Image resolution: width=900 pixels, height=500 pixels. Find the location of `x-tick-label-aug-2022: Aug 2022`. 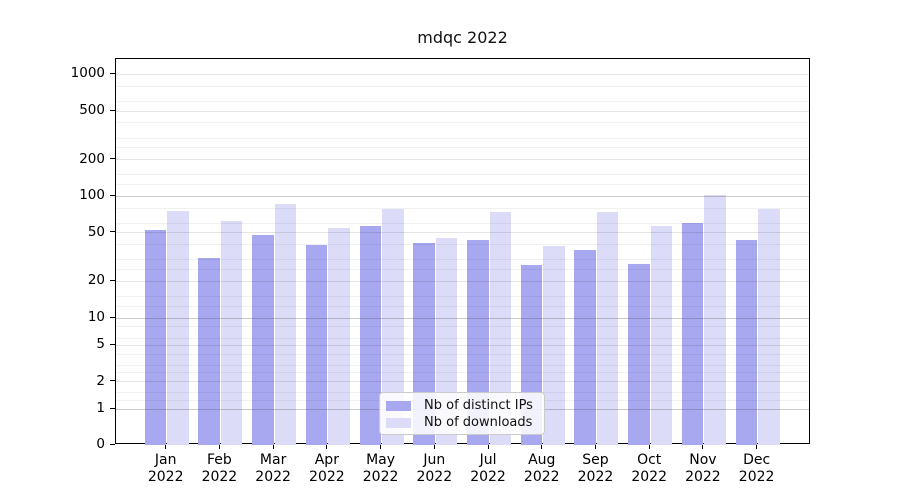

x-tick-label-aug-2022: Aug 2022 is located at coordinates (541, 468).